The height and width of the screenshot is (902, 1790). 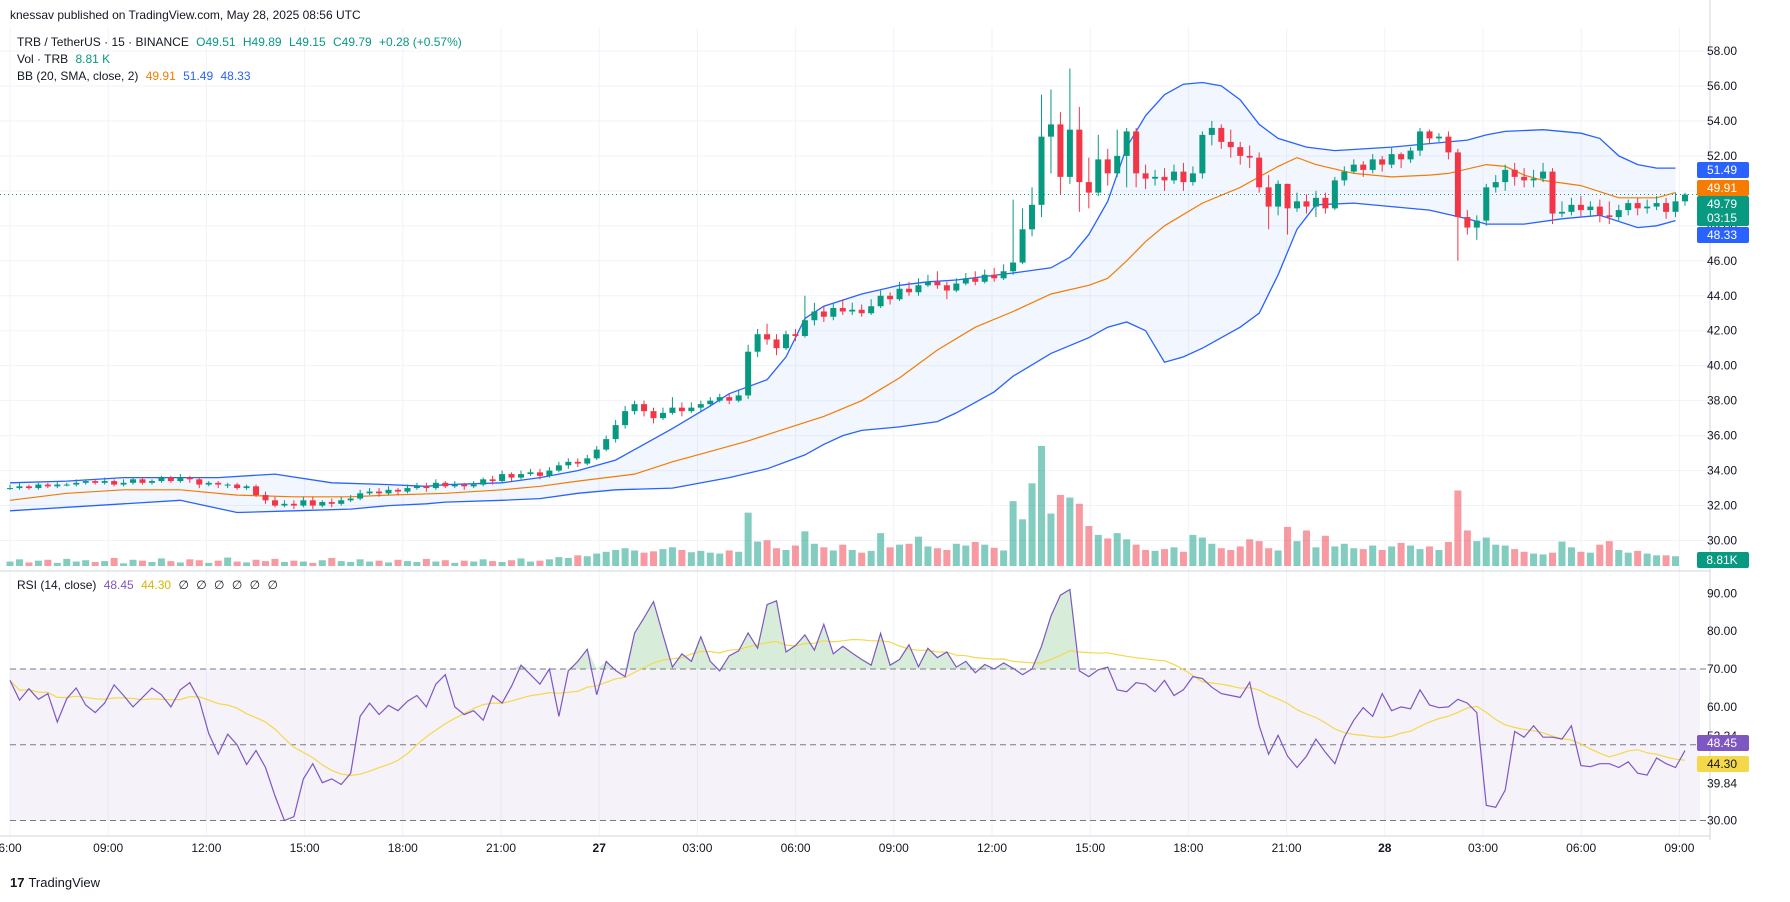 What do you see at coordinates (796, 848) in the screenshot?
I see `time-tick-label: 06:00` at bounding box center [796, 848].